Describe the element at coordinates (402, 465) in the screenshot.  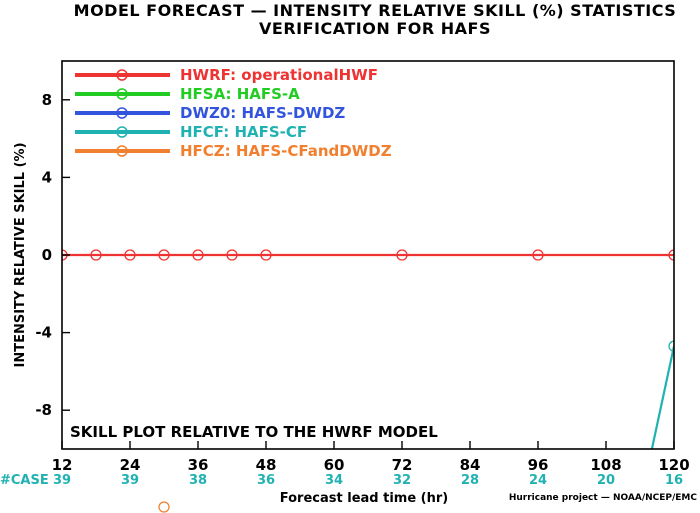
I see `x-tick-label: 72` at that location.